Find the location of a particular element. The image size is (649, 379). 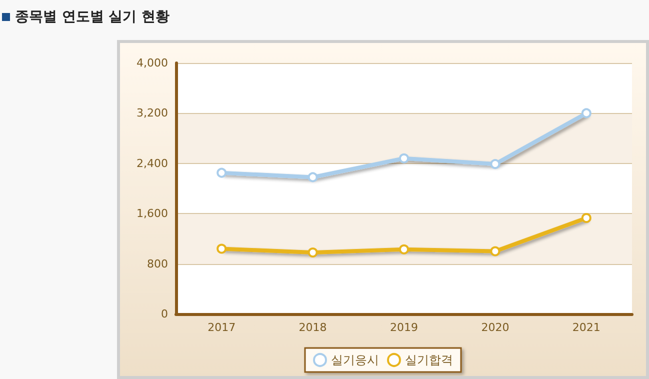

x-tick-label: 2018 is located at coordinates (312, 327).